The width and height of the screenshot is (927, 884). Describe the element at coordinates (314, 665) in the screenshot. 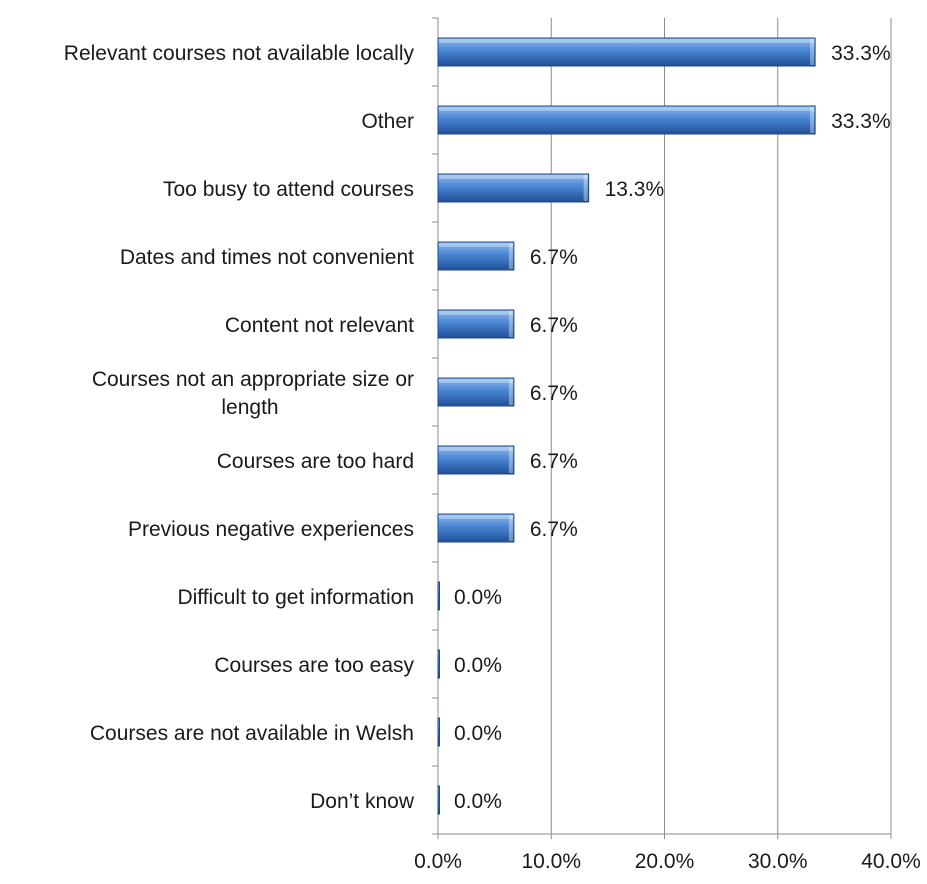

I see `category-label: Courses are too easy` at that location.